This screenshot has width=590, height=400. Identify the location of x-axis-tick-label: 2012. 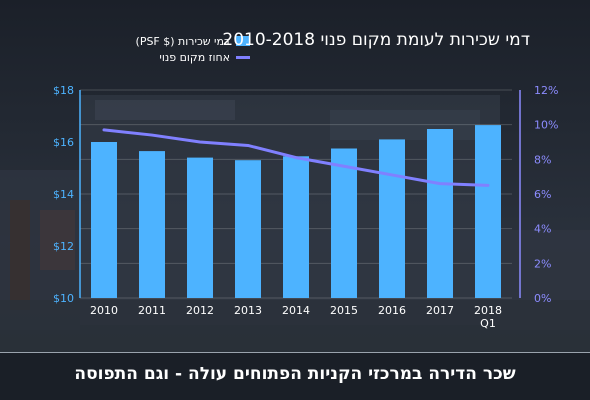
(200, 310).